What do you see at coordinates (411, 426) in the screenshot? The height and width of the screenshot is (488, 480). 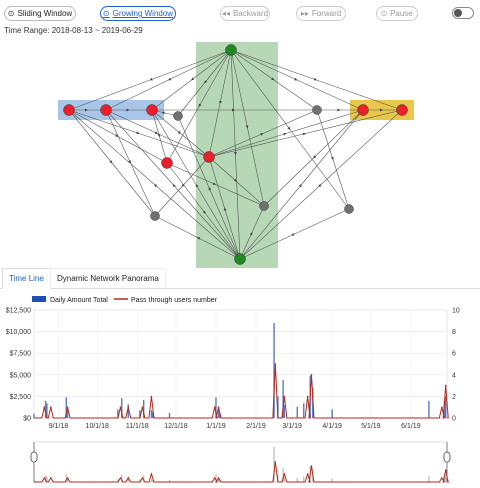 I see `x-tick-label: 6/1/19` at bounding box center [411, 426].